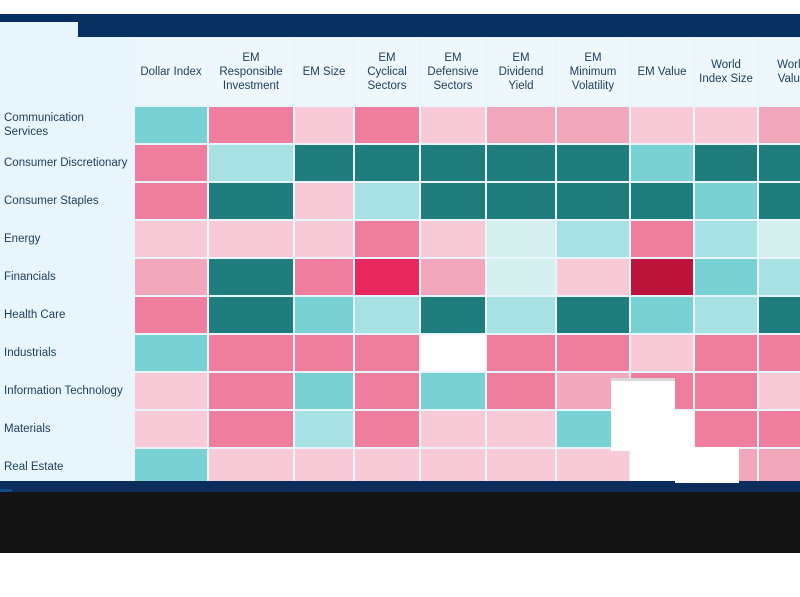 The width and height of the screenshot is (800, 597). I want to click on row-header: Consumer Discretionary, so click(67, 163).